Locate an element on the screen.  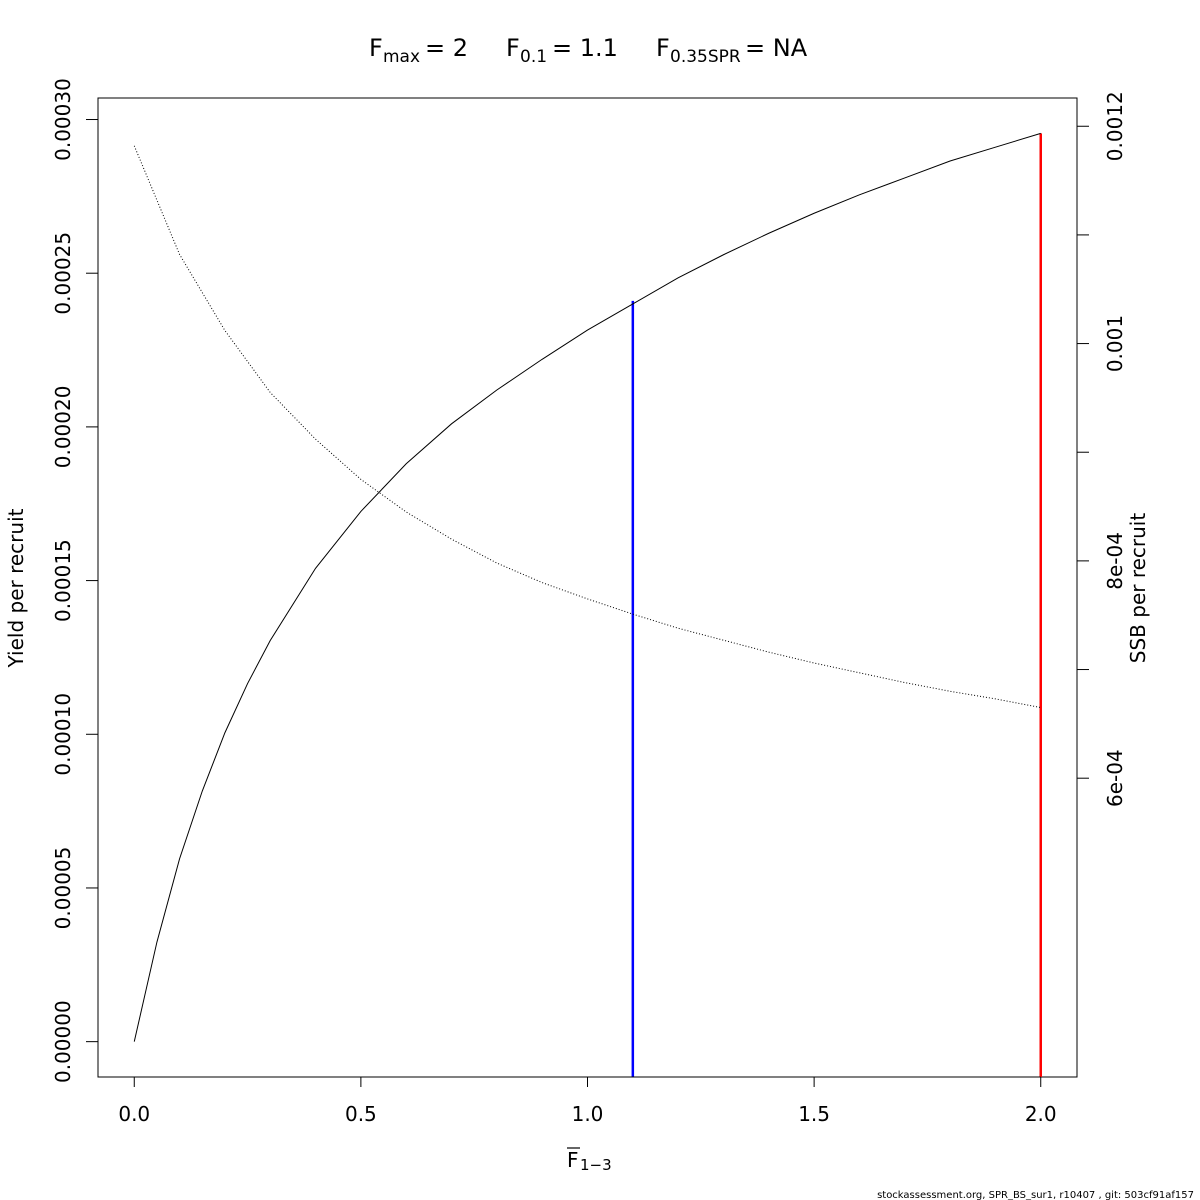
title-f01-sub: 0.1 is located at coordinates (533, 57).